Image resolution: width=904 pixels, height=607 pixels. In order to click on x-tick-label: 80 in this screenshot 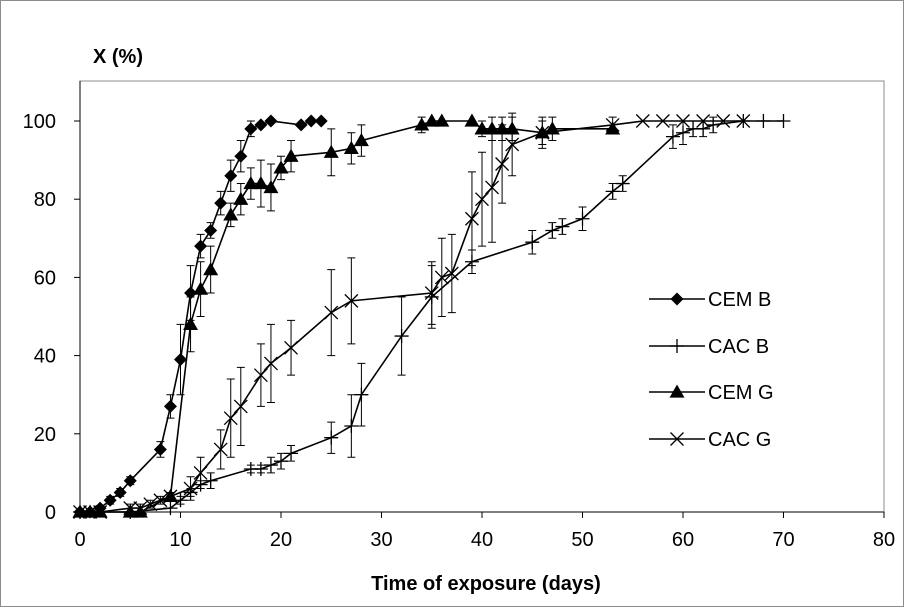, I will do `click(884, 540)`.